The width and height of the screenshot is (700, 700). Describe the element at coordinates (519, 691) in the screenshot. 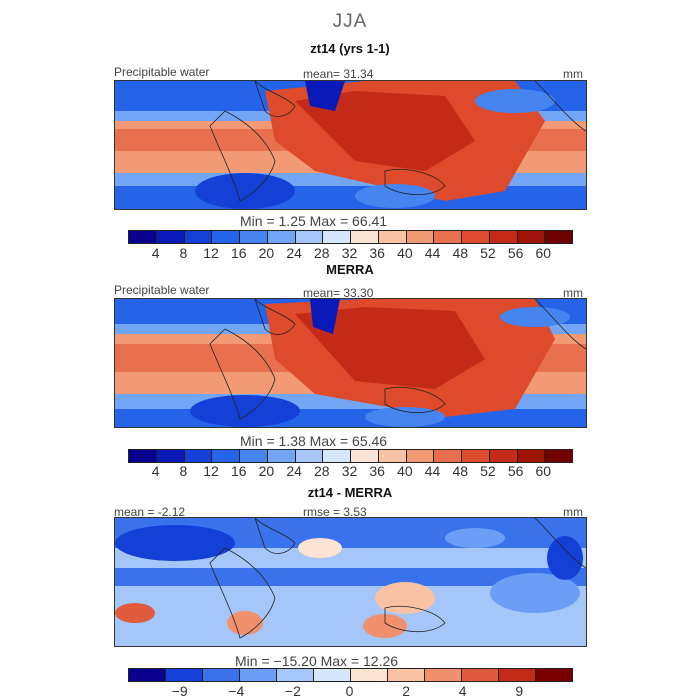

I see `colorbar-tick-label: 9` at that location.